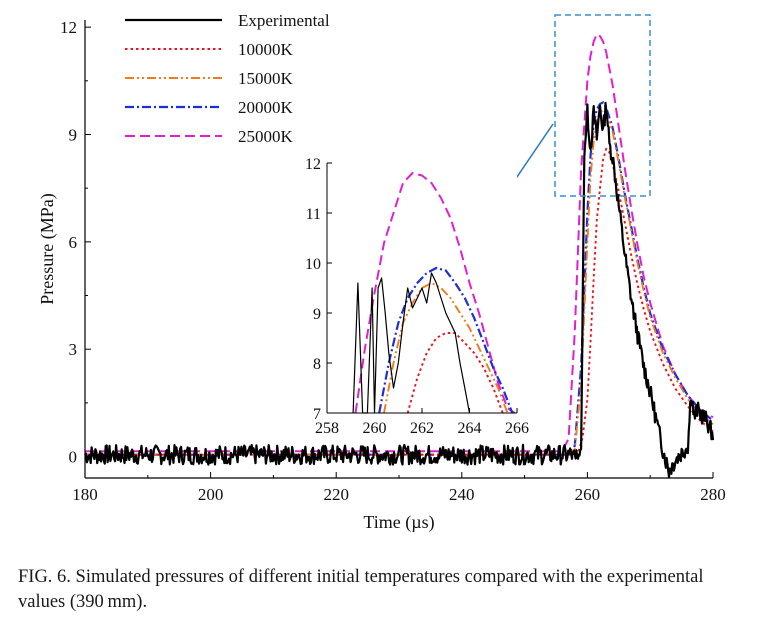  What do you see at coordinates (266, 78) in the screenshot?
I see `legend-label-15000k: 15000K` at bounding box center [266, 78].